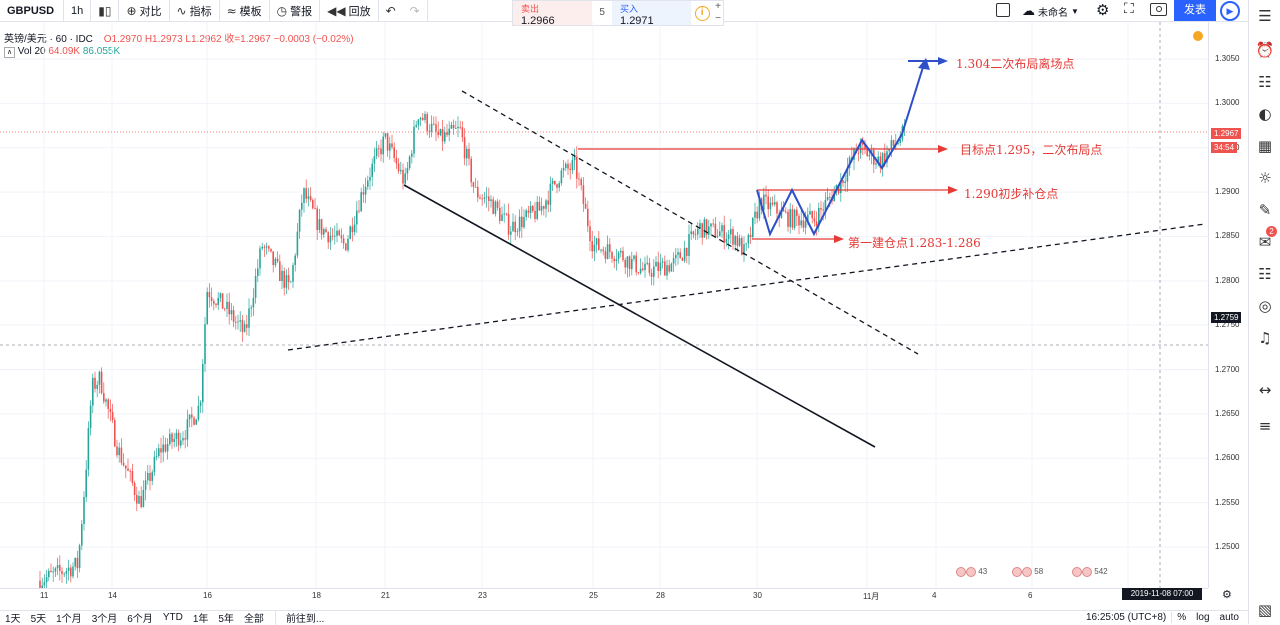  I want to click on watchlist-icon: ☰, so click(1265, 16).